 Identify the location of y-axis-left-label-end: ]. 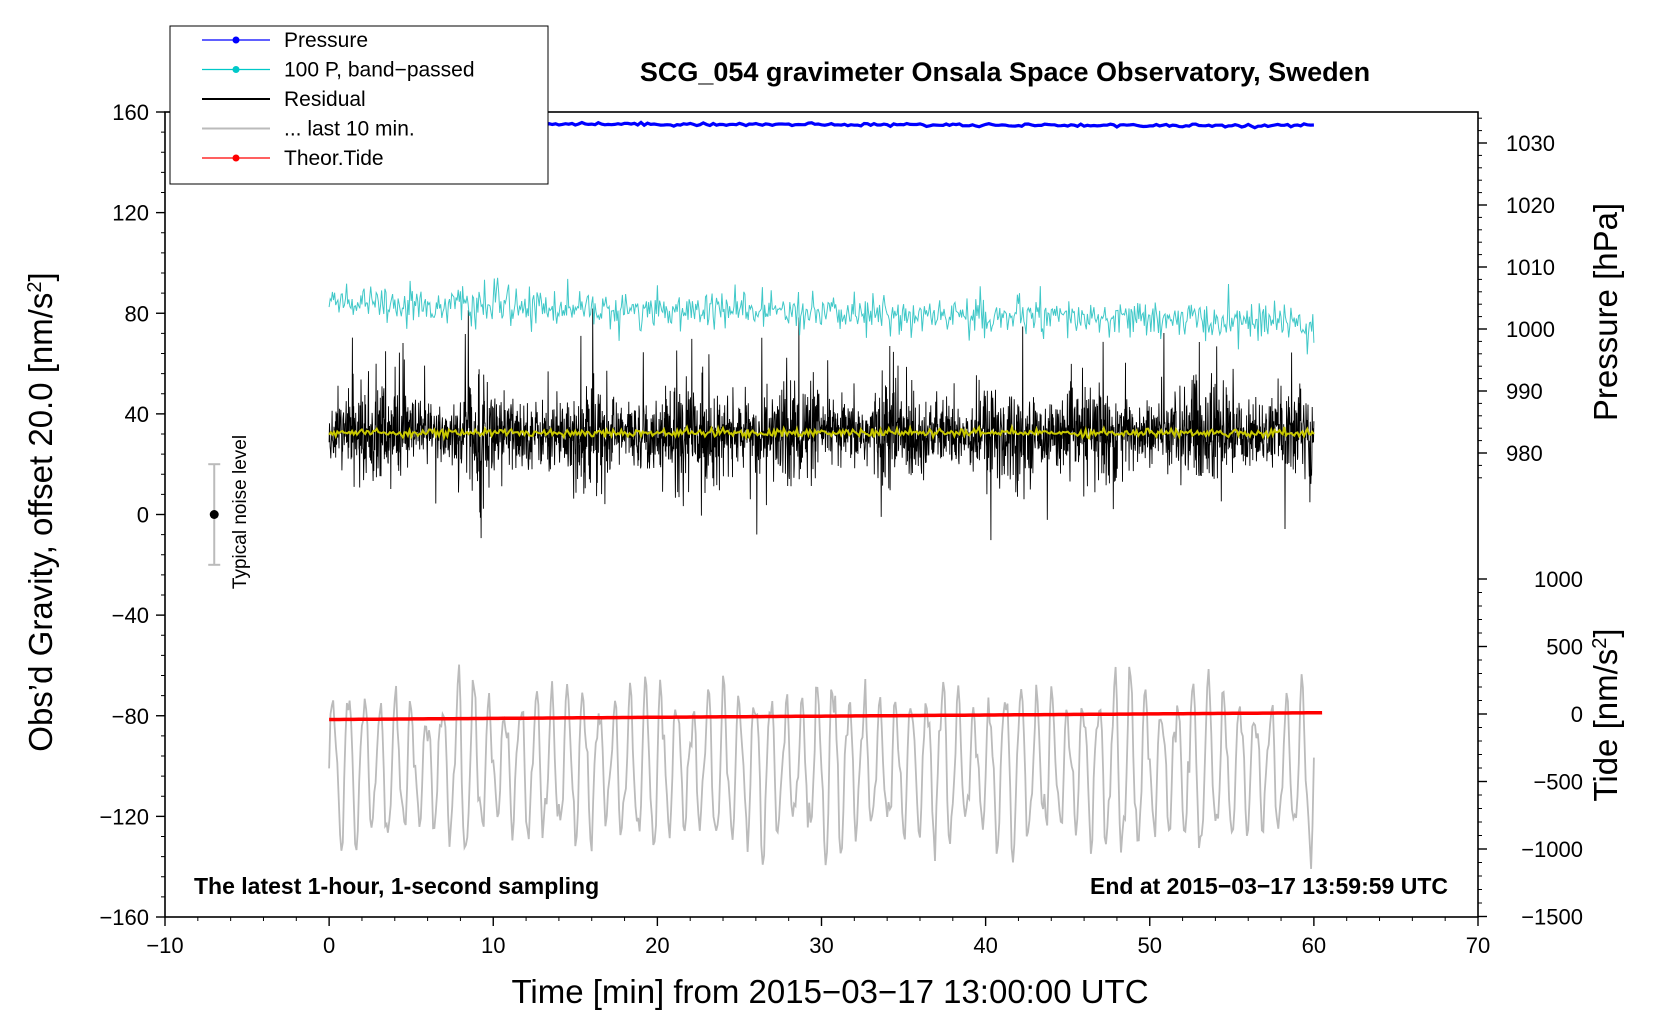
(40, 276).